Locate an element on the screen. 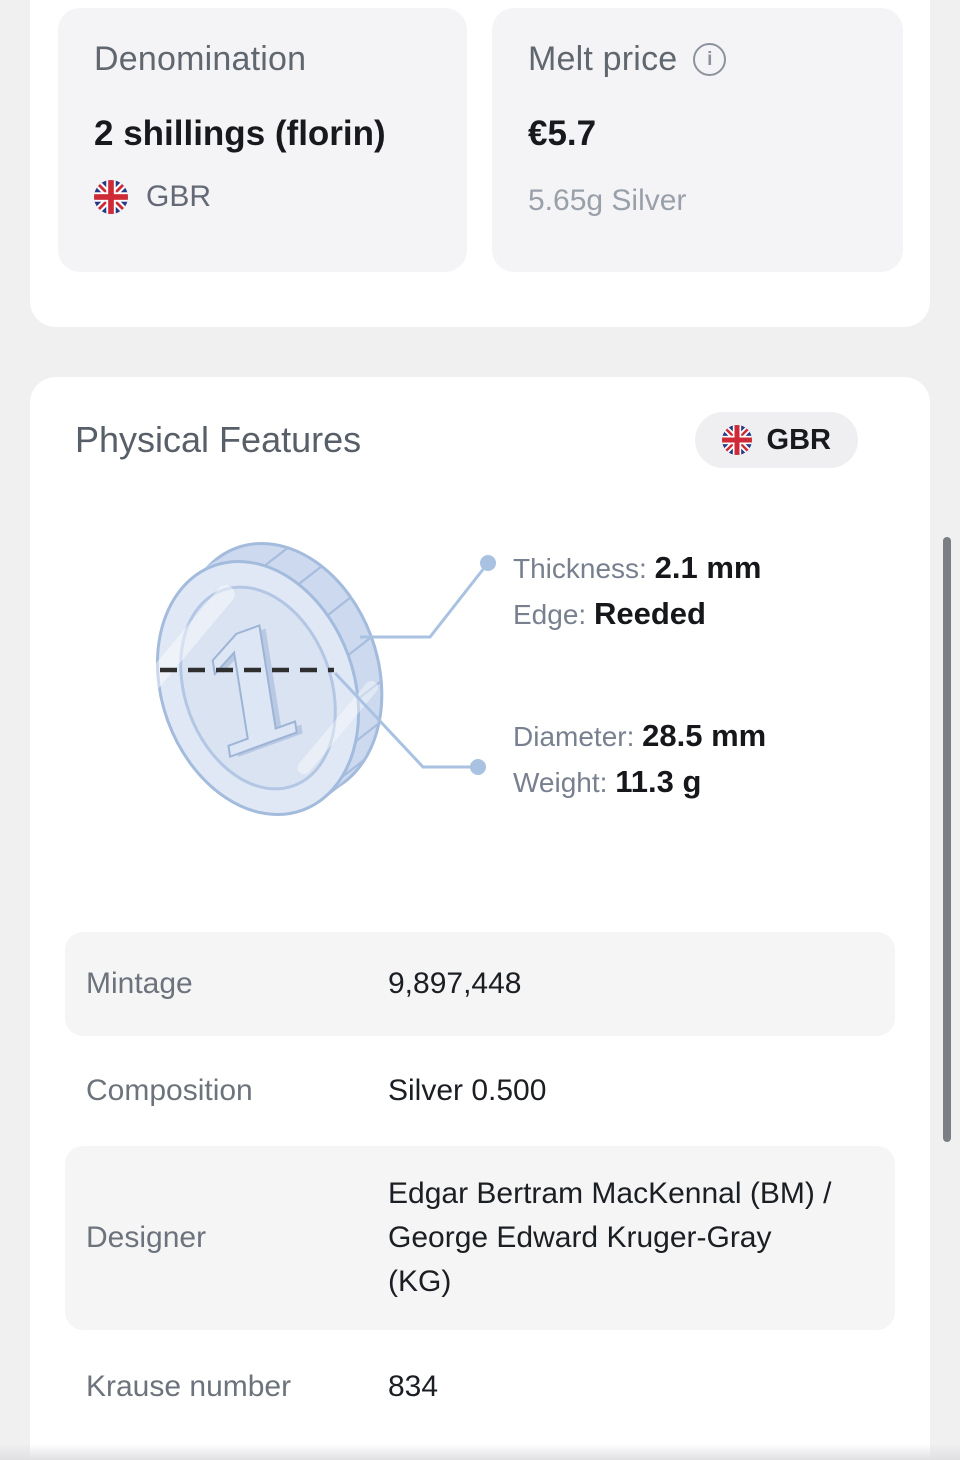  callout-dot-bottom is located at coordinates (478, 767).